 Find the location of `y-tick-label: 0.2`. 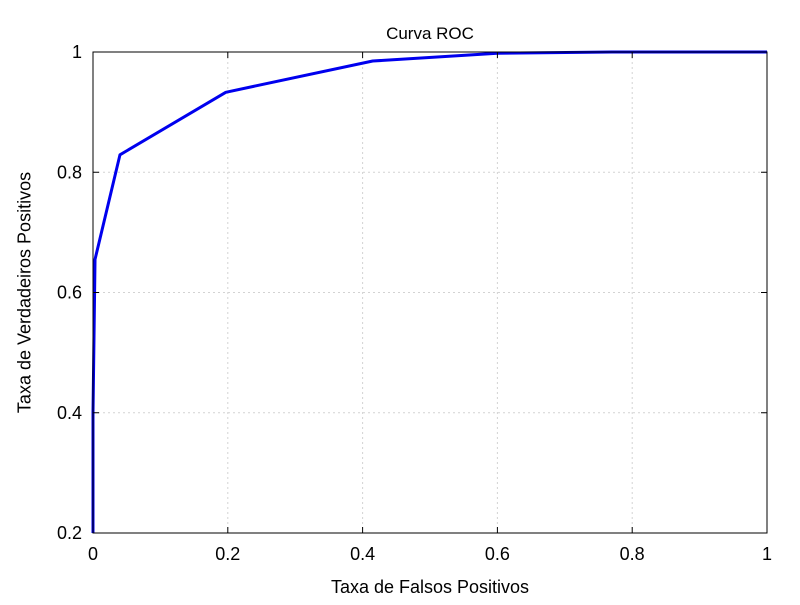

y-tick-label: 0.2 is located at coordinates (69, 533).